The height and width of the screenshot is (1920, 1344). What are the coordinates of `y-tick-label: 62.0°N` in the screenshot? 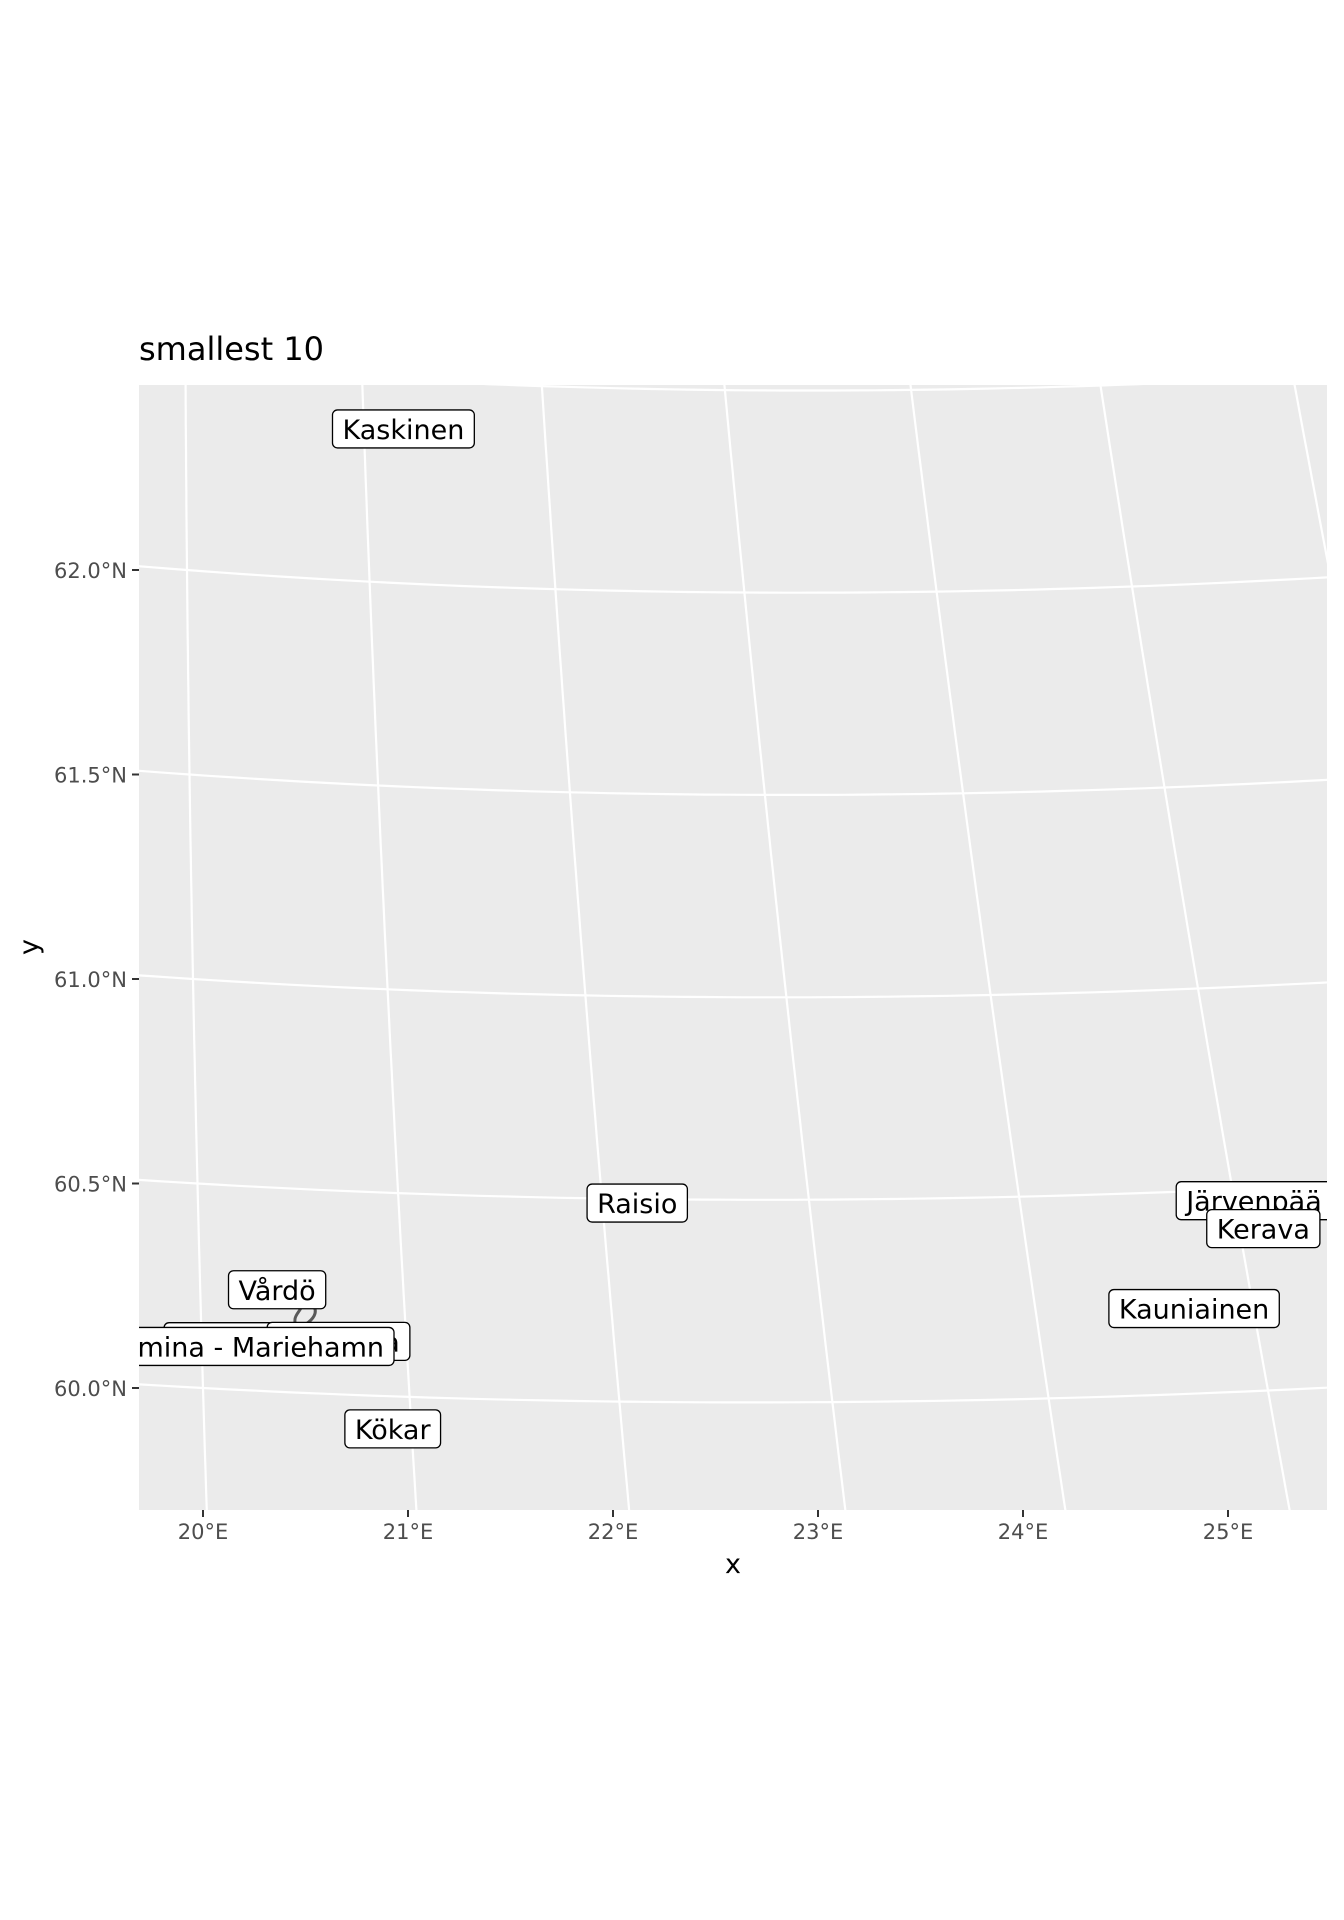 It's located at (90, 571).